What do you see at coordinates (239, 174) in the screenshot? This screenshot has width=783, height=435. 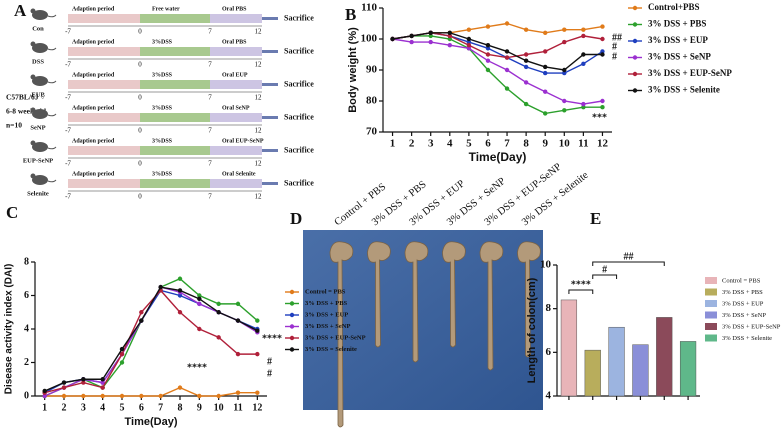 I see `phase-label: Oral Selenite` at bounding box center [239, 174].